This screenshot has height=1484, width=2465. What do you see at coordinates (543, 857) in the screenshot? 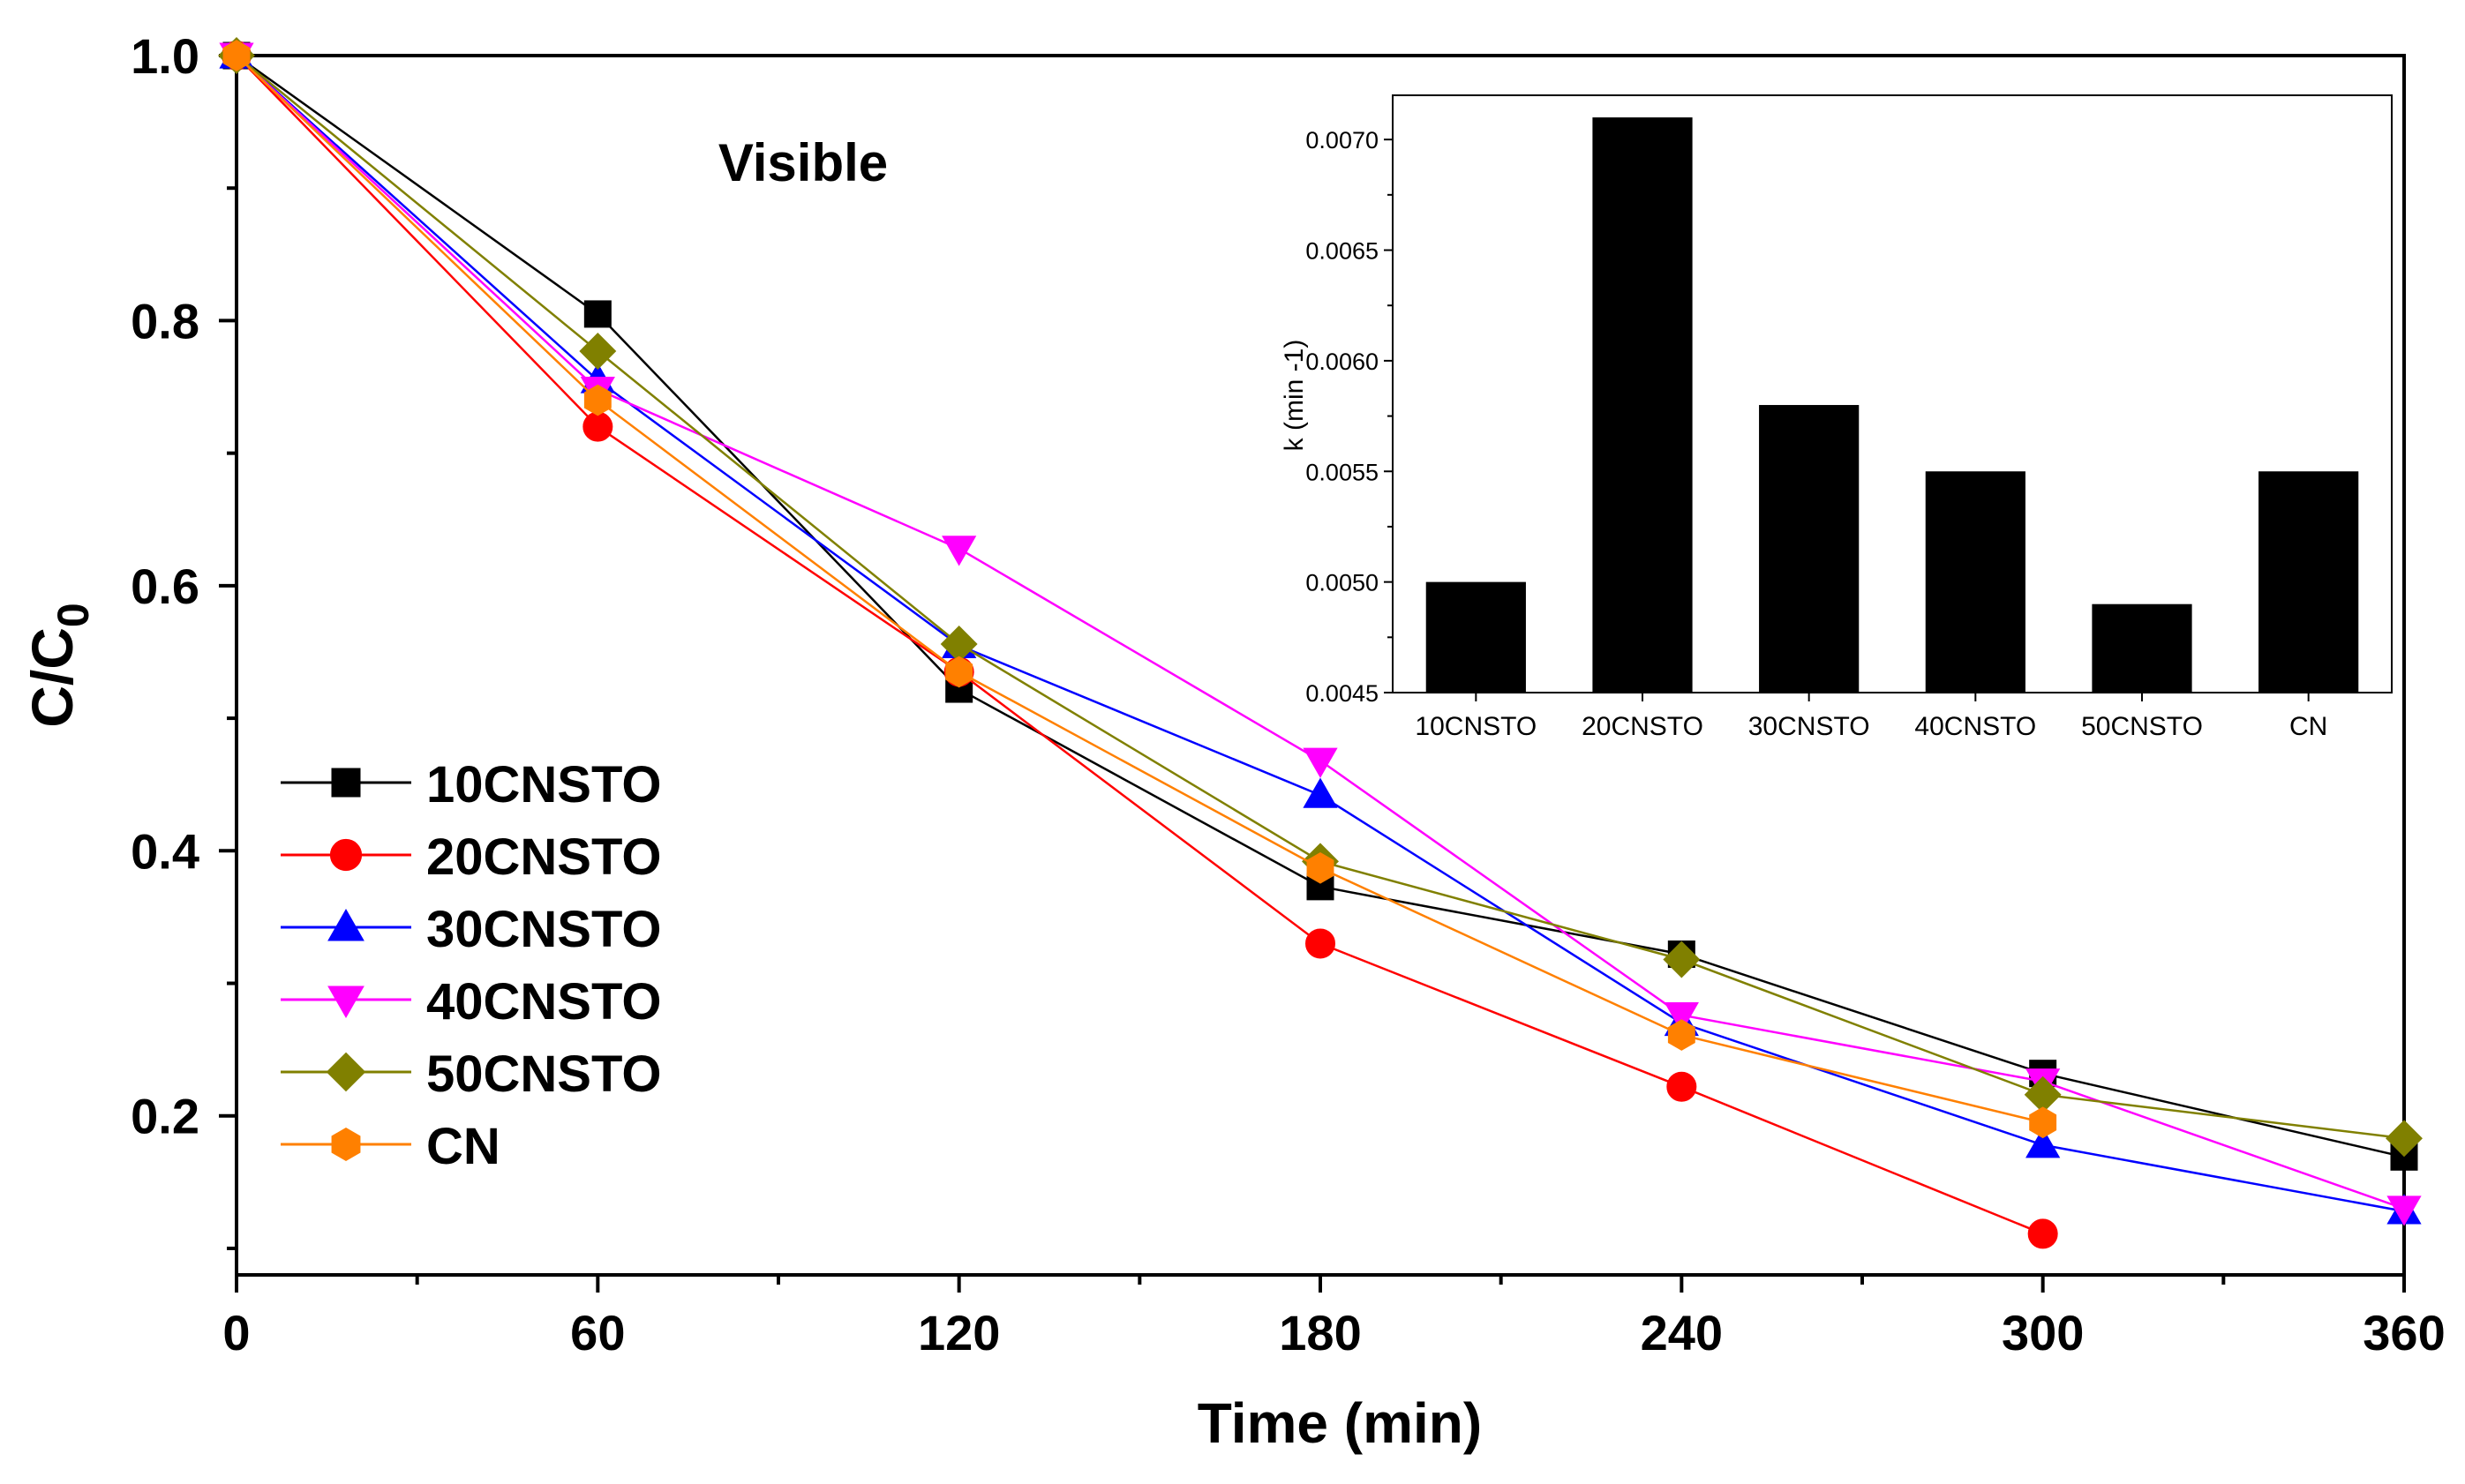
I see `legend-label: 20CNSTO` at bounding box center [543, 857].